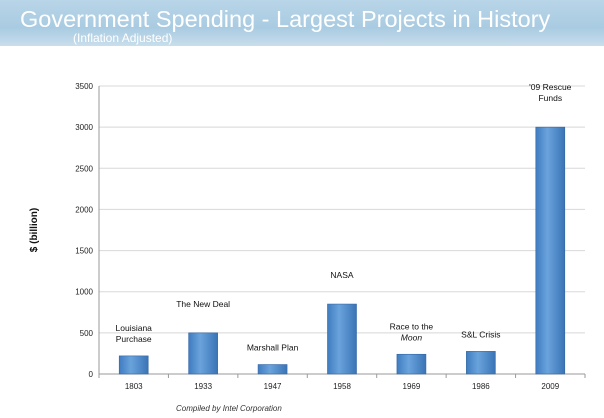 The height and width of the screenshot is (418, 604). I want to click on x-tick-label: 1986, so click(481, 386).